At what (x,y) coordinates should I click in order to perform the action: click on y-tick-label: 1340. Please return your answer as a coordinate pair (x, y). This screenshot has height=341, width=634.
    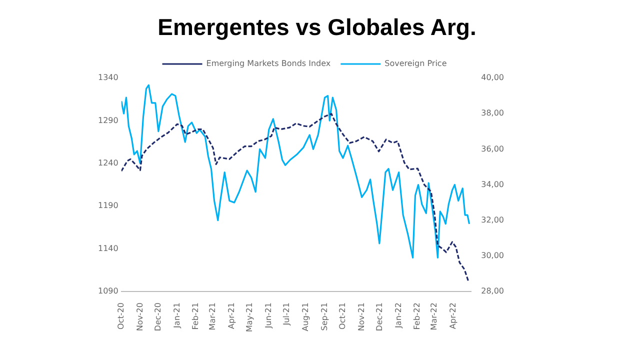
    Looking at the image, I should click on (108, 77).